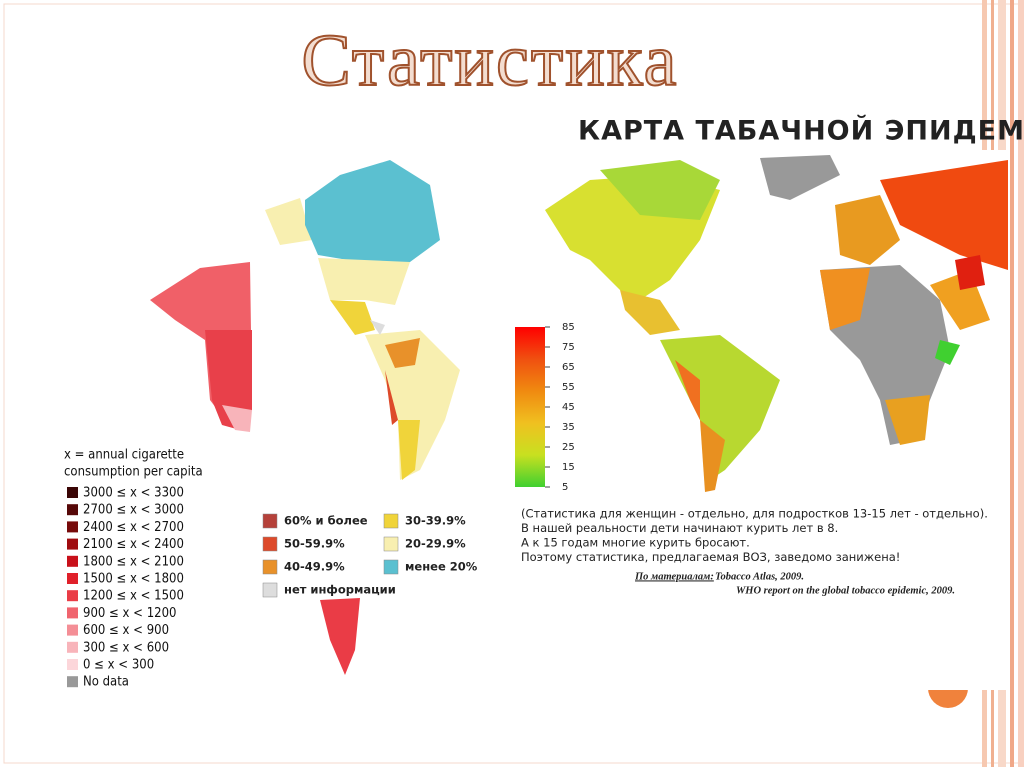  Describe the element at coordinates (129, 613) in the screenshot. I see `legend-label: 900 ≤ x < 1200` at that location.